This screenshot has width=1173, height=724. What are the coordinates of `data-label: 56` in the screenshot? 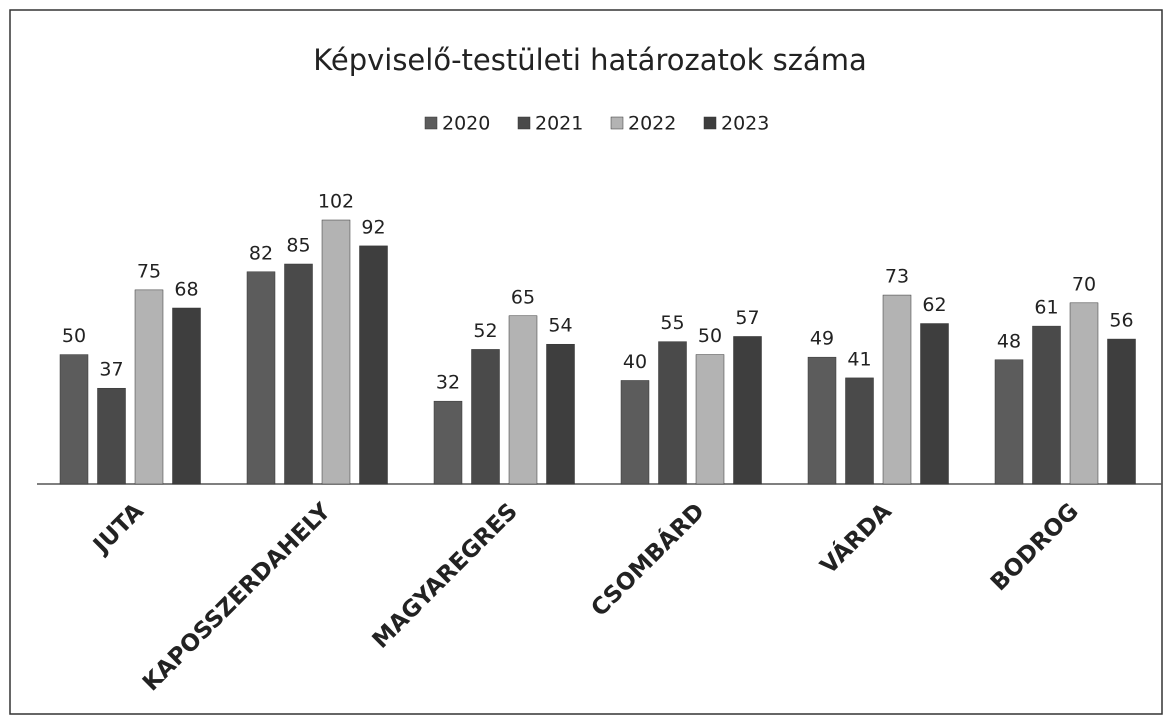 It's located at (1121, 321).